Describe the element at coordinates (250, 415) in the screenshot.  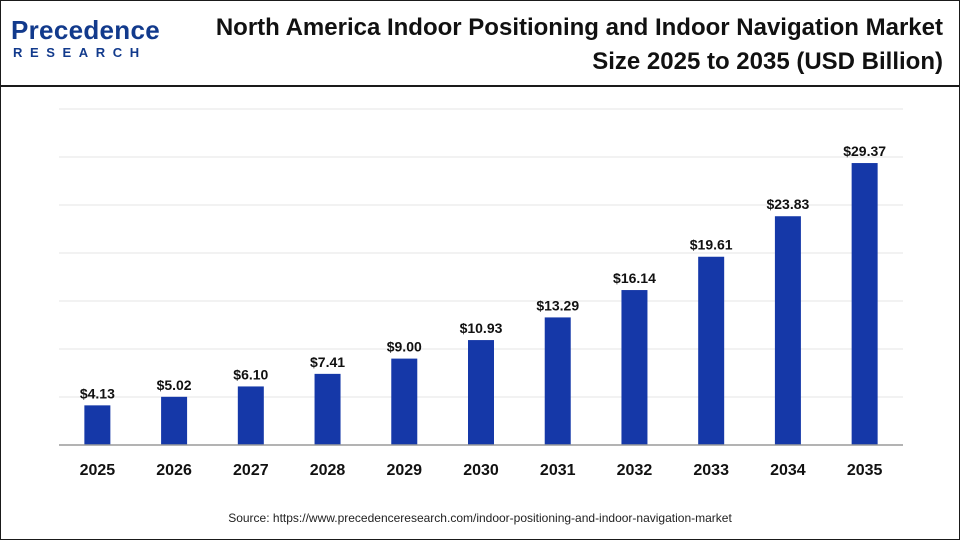
I see `bar-2027` at that location.